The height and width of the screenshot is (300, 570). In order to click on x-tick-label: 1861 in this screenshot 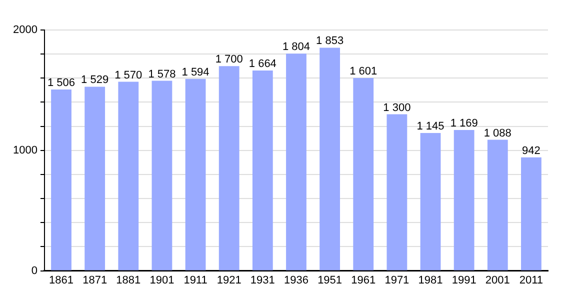, I will do `click(61, 280)`.